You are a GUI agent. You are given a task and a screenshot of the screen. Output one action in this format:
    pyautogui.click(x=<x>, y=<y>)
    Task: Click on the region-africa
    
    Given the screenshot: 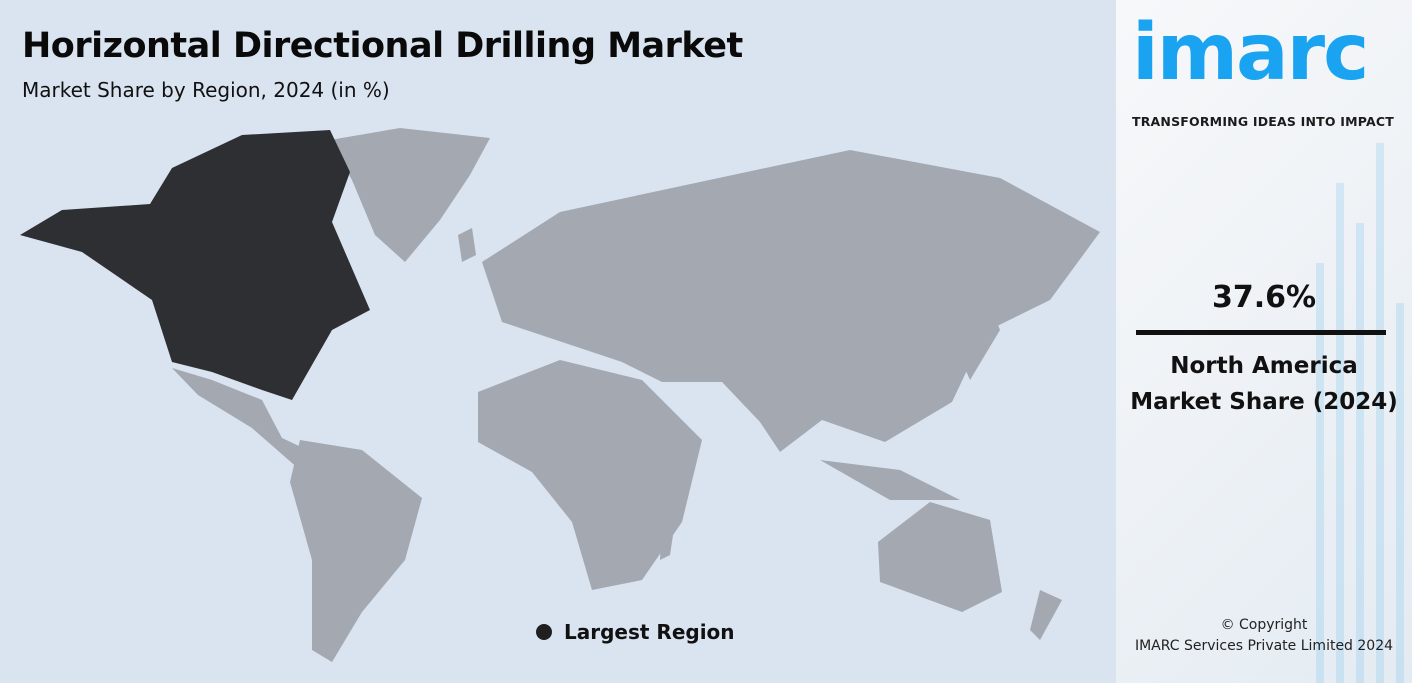 What is the action you would take?
    pyautogui.click(x=590, y=475)
    